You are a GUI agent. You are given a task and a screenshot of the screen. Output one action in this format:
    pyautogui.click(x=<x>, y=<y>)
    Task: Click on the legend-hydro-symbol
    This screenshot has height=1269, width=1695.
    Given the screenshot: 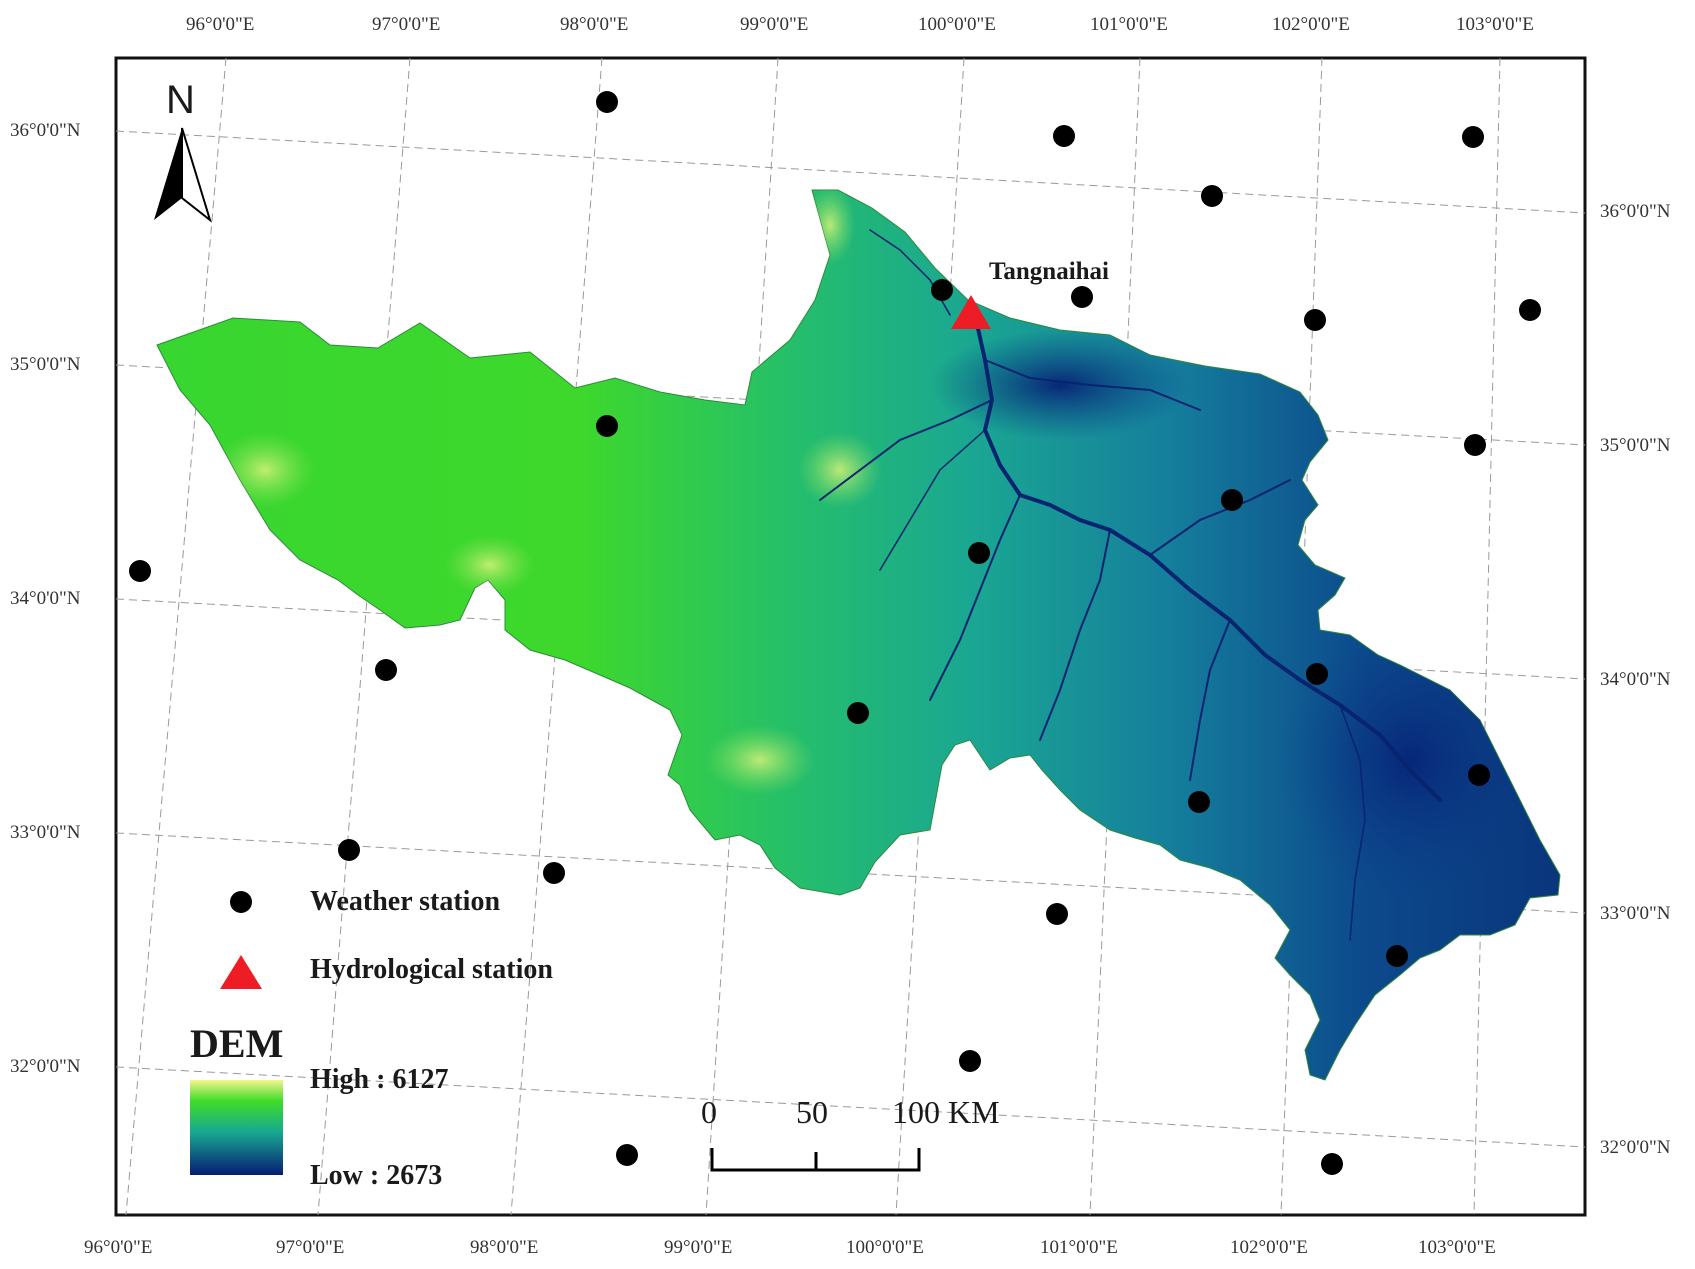 What is the action you would take?
    pyautogui.click(x=241, y=972)
    